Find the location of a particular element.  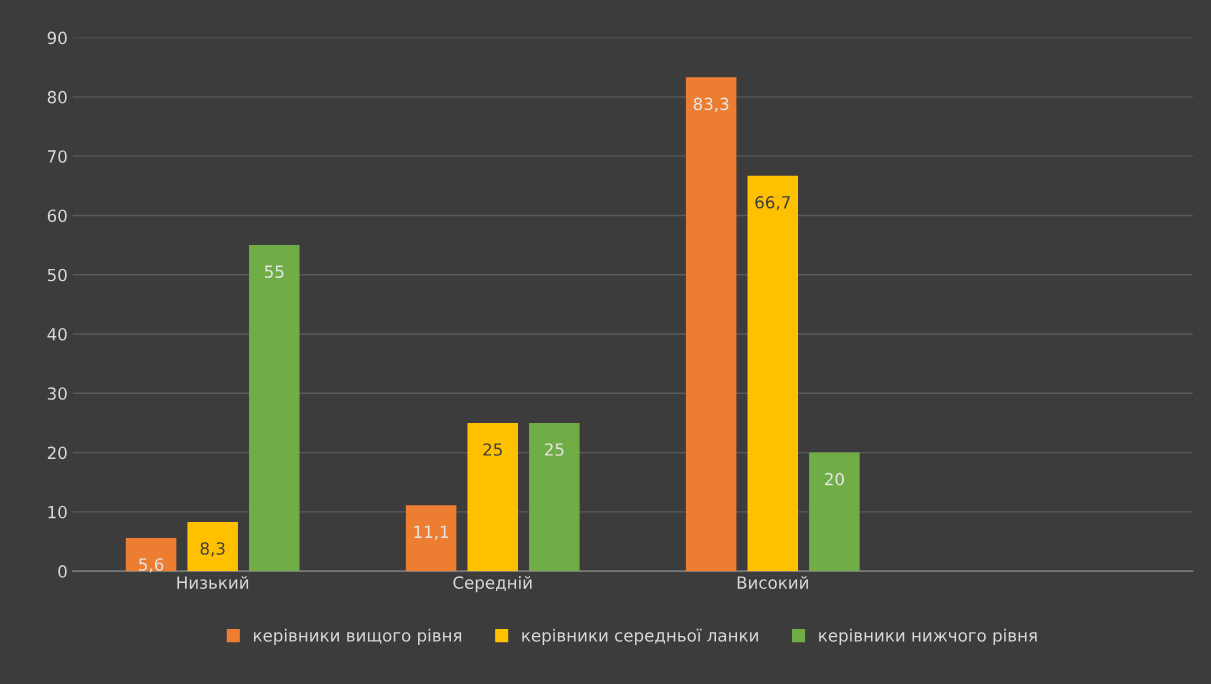

text: 8,3 is located at coordinates (212, 549).